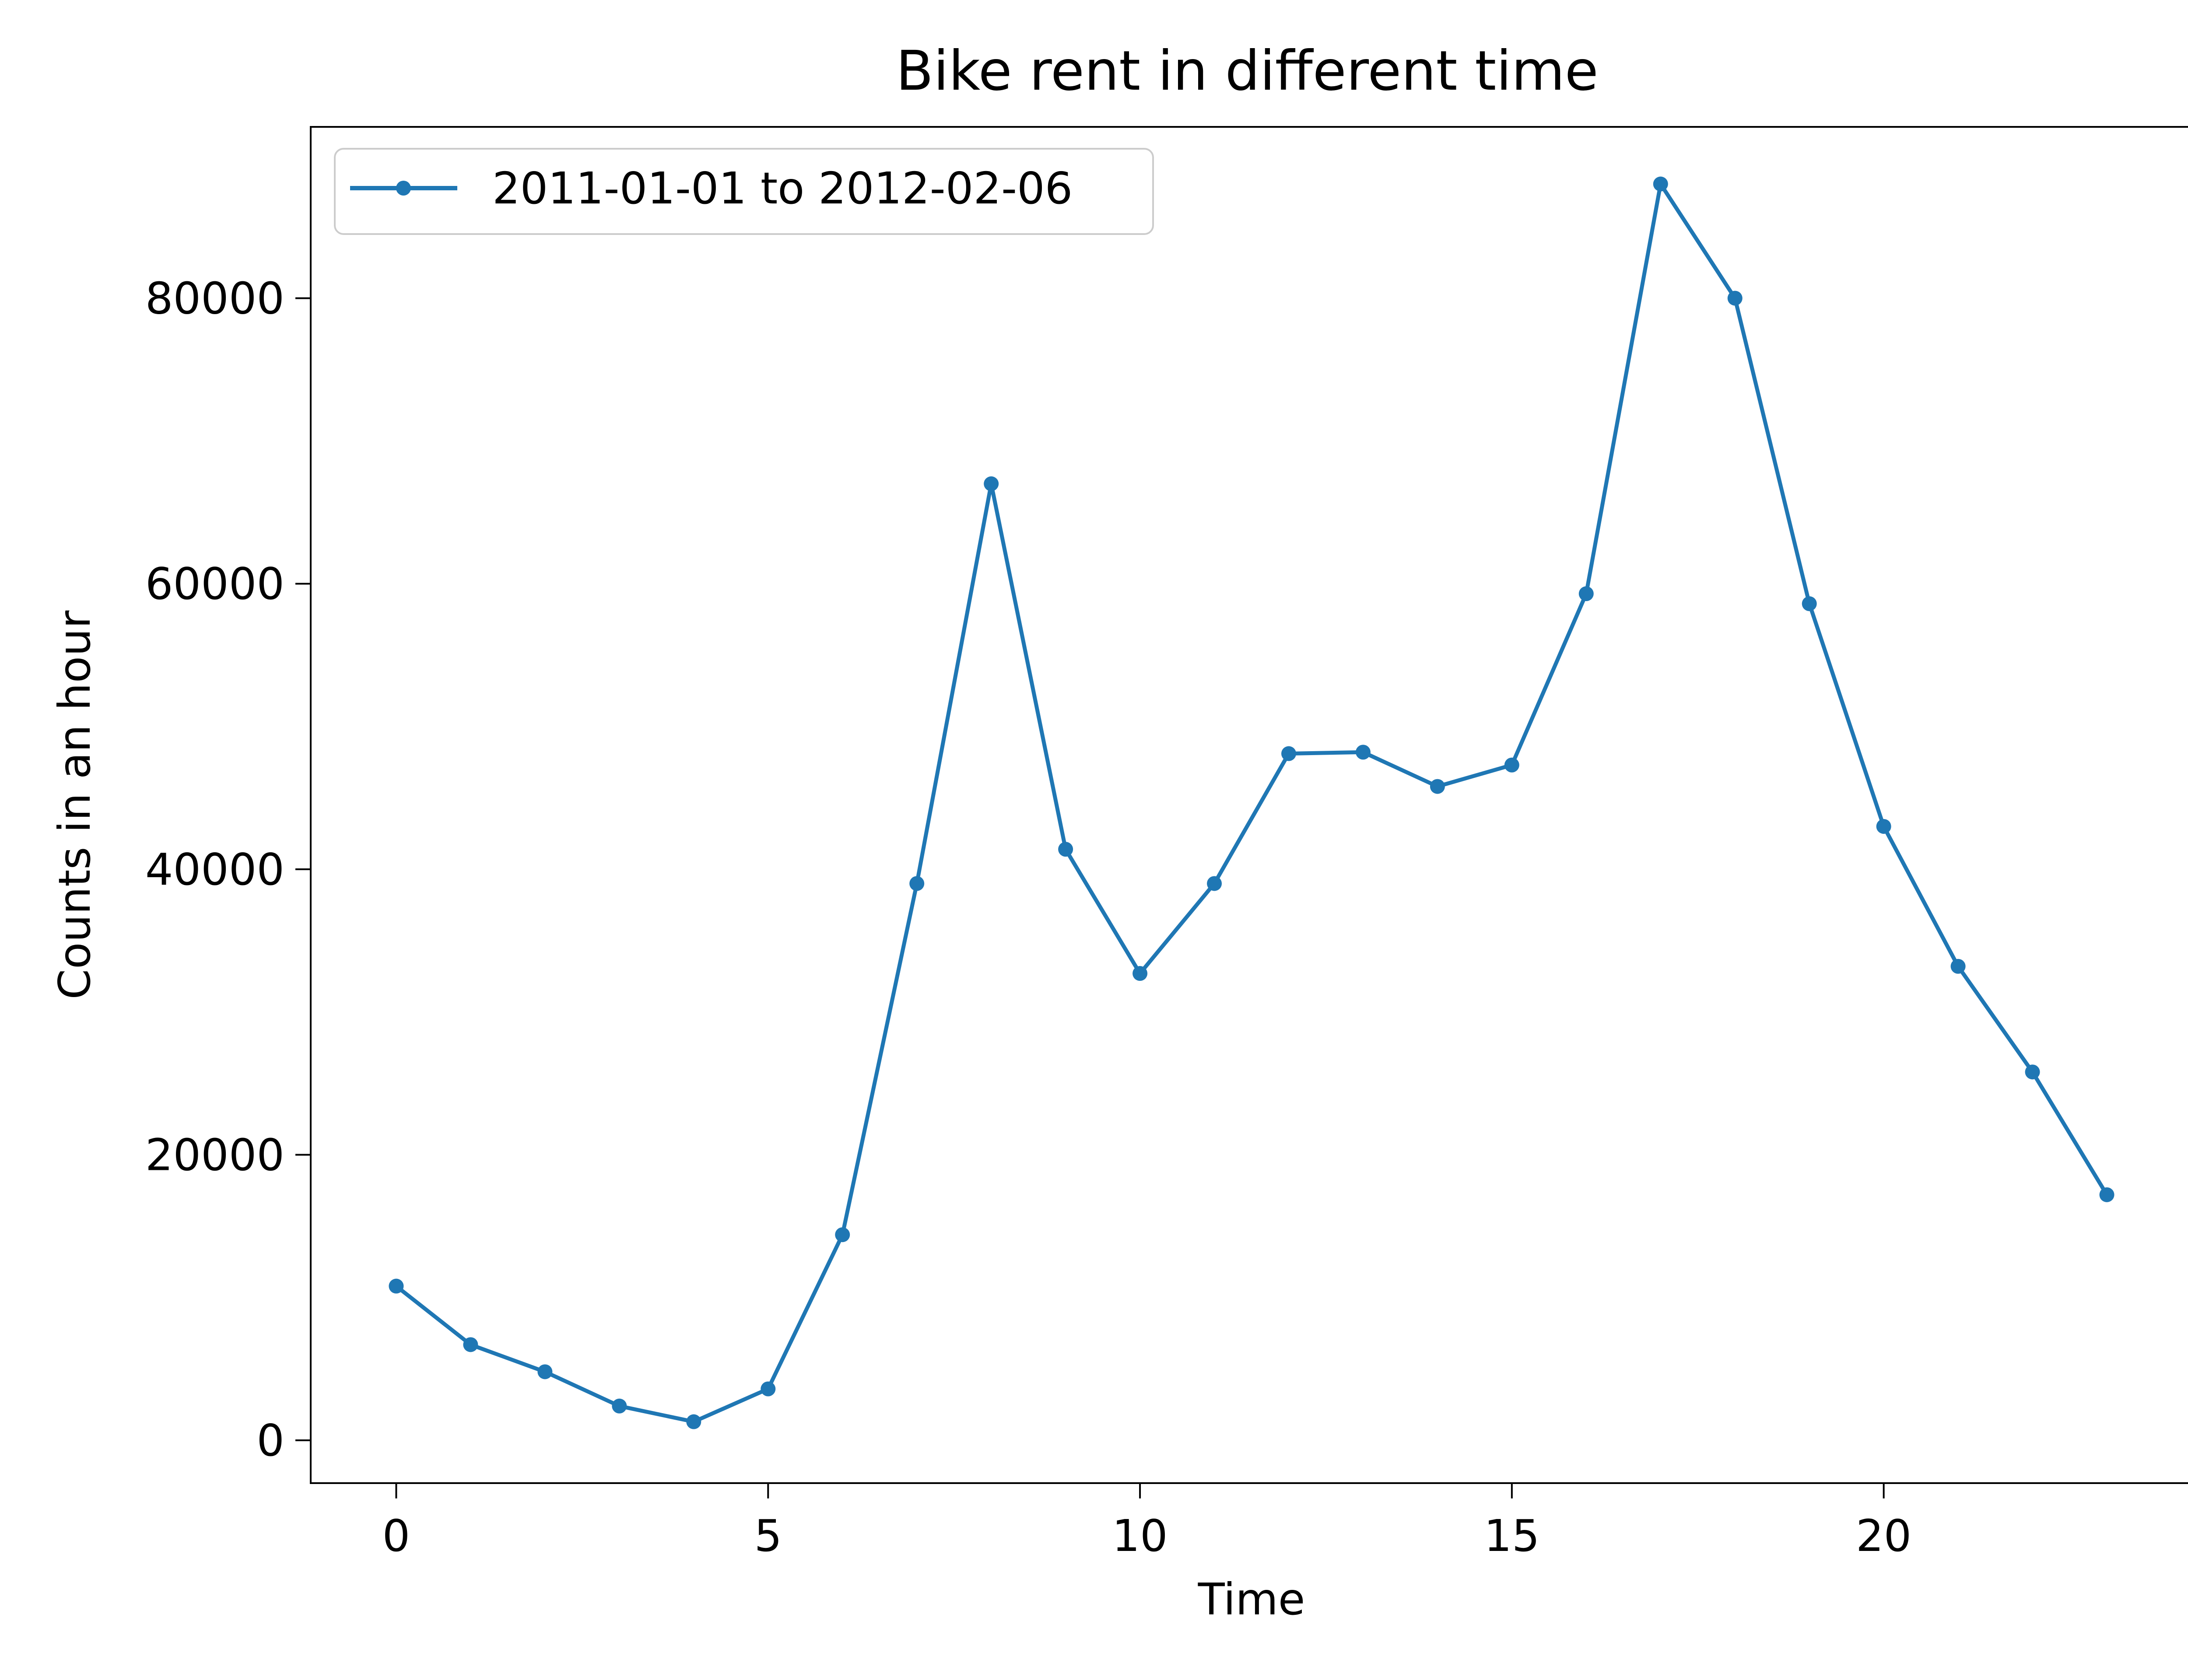  I want to click on x-tick-label: 10, so click(1140, 1535).